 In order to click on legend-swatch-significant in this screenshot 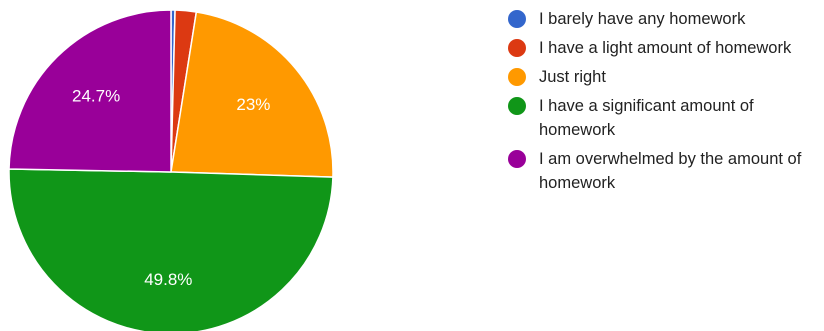, I will do `click(517, 106)`.